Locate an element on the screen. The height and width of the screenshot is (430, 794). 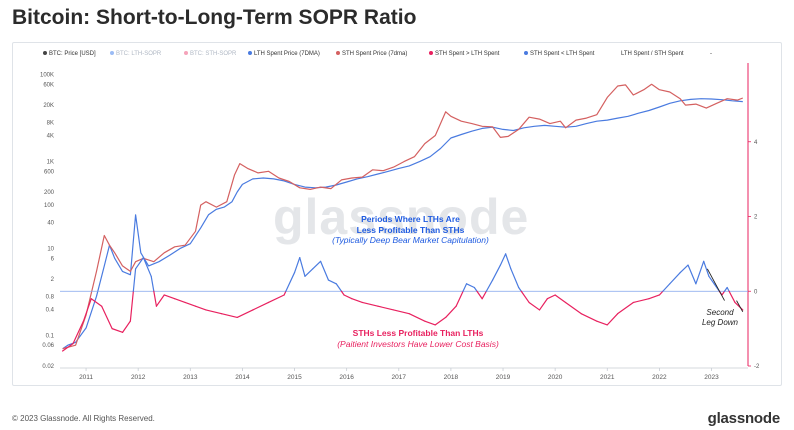
annotation-black-line2: Leg Down is located at coordinates (720, 322).